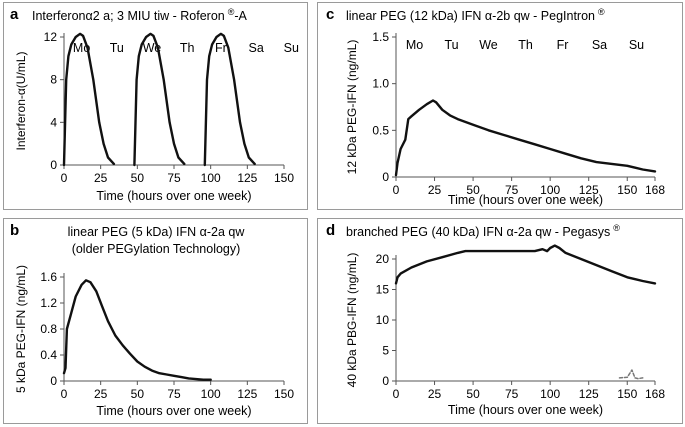 This screenshot has width=685, height=427. What do you see at coordinates (48, 355) in the screenshot?
I see `y-tick-label: 0.4` at bounding box center [48, 355].